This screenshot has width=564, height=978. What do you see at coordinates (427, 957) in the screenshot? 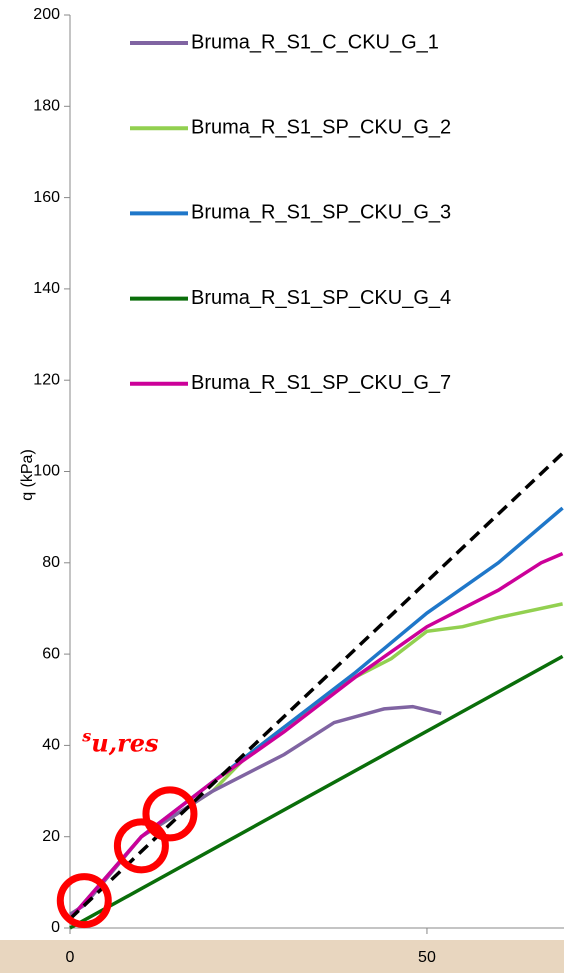
I see `x-tick-label: 50` at bounding box center [427, 957].